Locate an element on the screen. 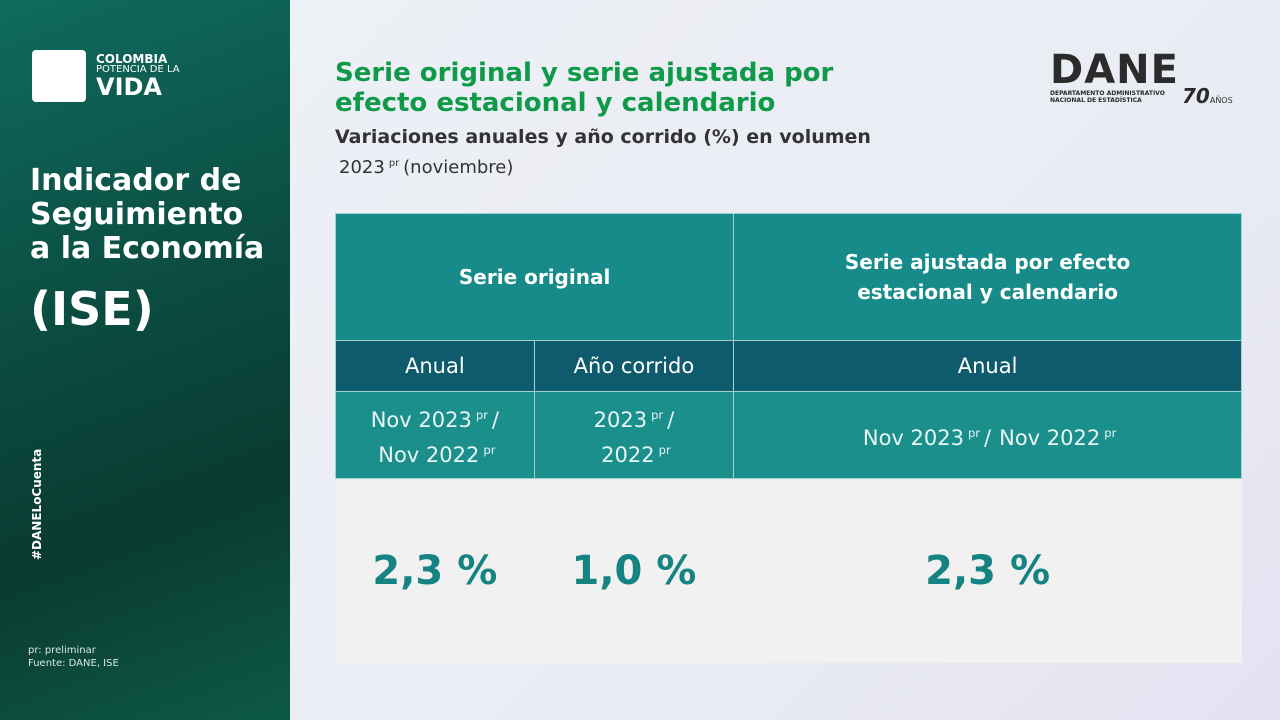  group-header: Serie original is located at coordinates (534, 277).